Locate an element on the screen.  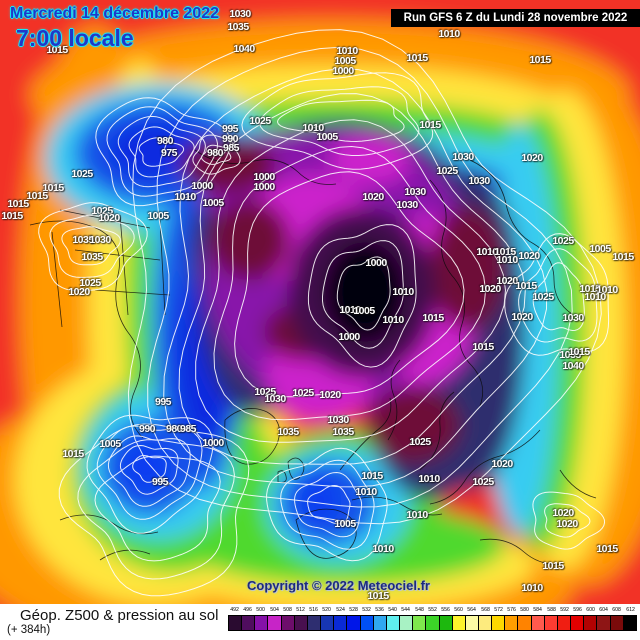
legend-value: 528 is located at coordinates (353, 610).